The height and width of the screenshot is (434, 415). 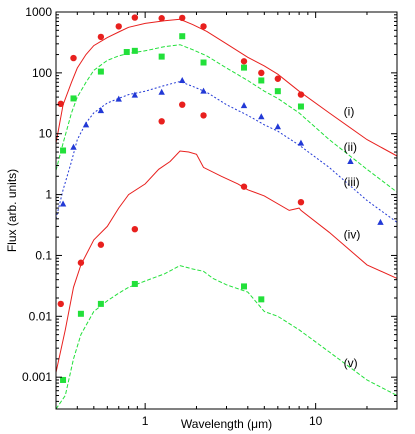 I want to click on y-tick-label: 0.001, so click(x=37, y=377).